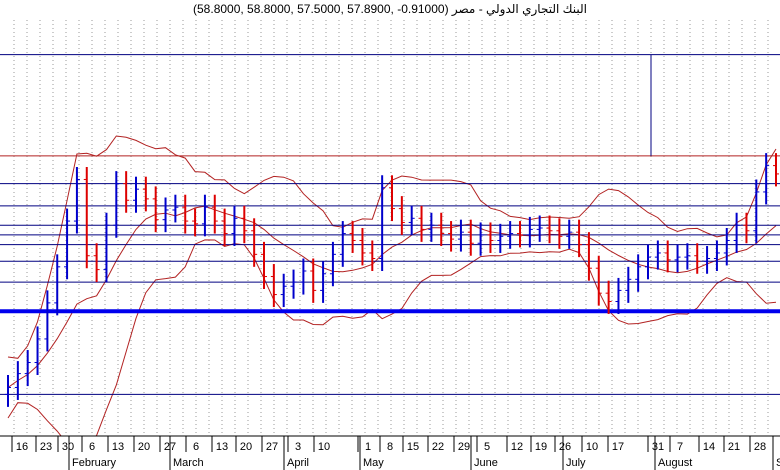 This screenshot has height=470, width=780. I want to click on month-label: May, so click(373, 463).